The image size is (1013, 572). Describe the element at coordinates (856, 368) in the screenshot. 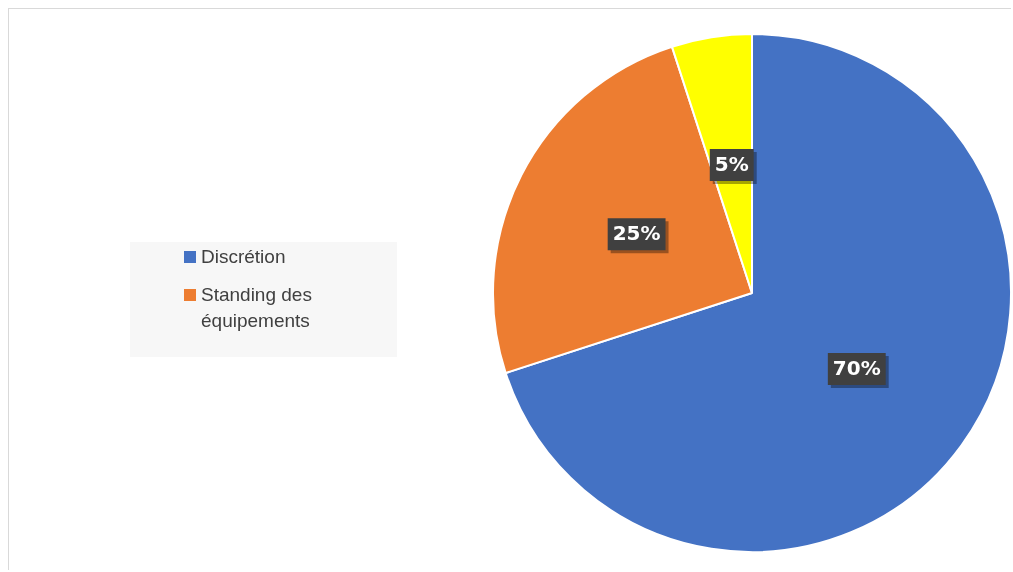

I see `data-label: 70%` at that location.